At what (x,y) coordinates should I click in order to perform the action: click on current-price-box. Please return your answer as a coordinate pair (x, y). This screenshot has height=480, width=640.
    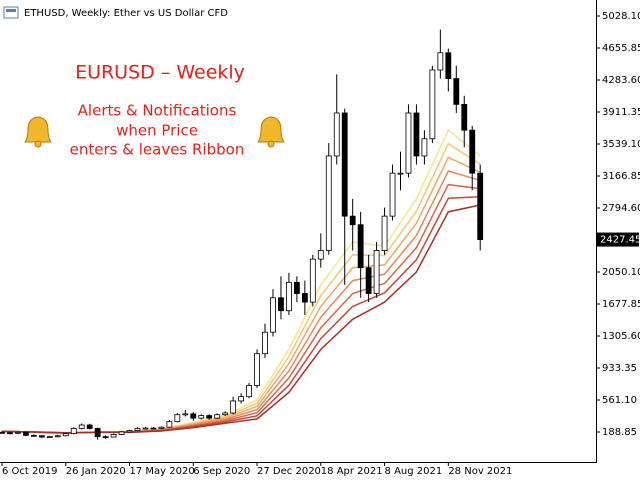
    Looking at the image, I should click on (618, 239).